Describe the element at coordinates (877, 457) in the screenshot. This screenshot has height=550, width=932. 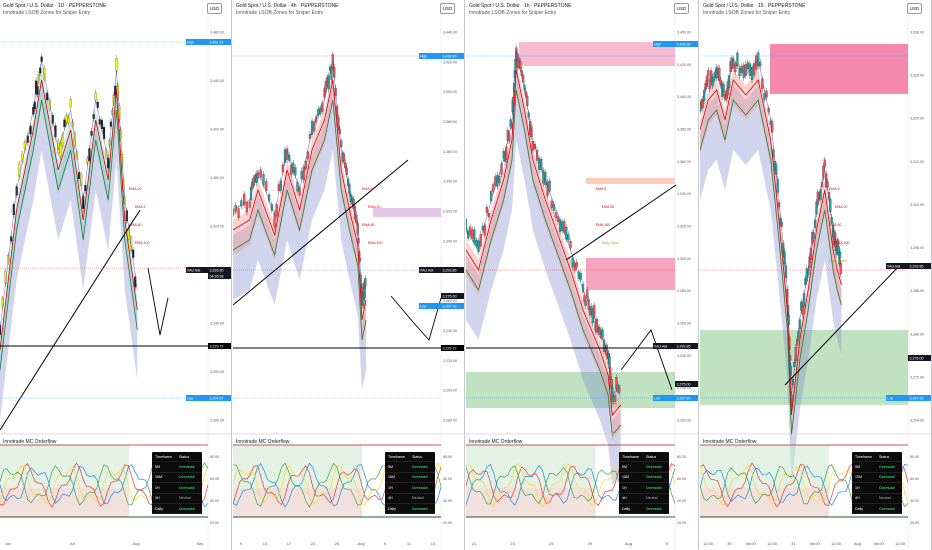
I see `status-table-header: Timeframe Status` at that location.